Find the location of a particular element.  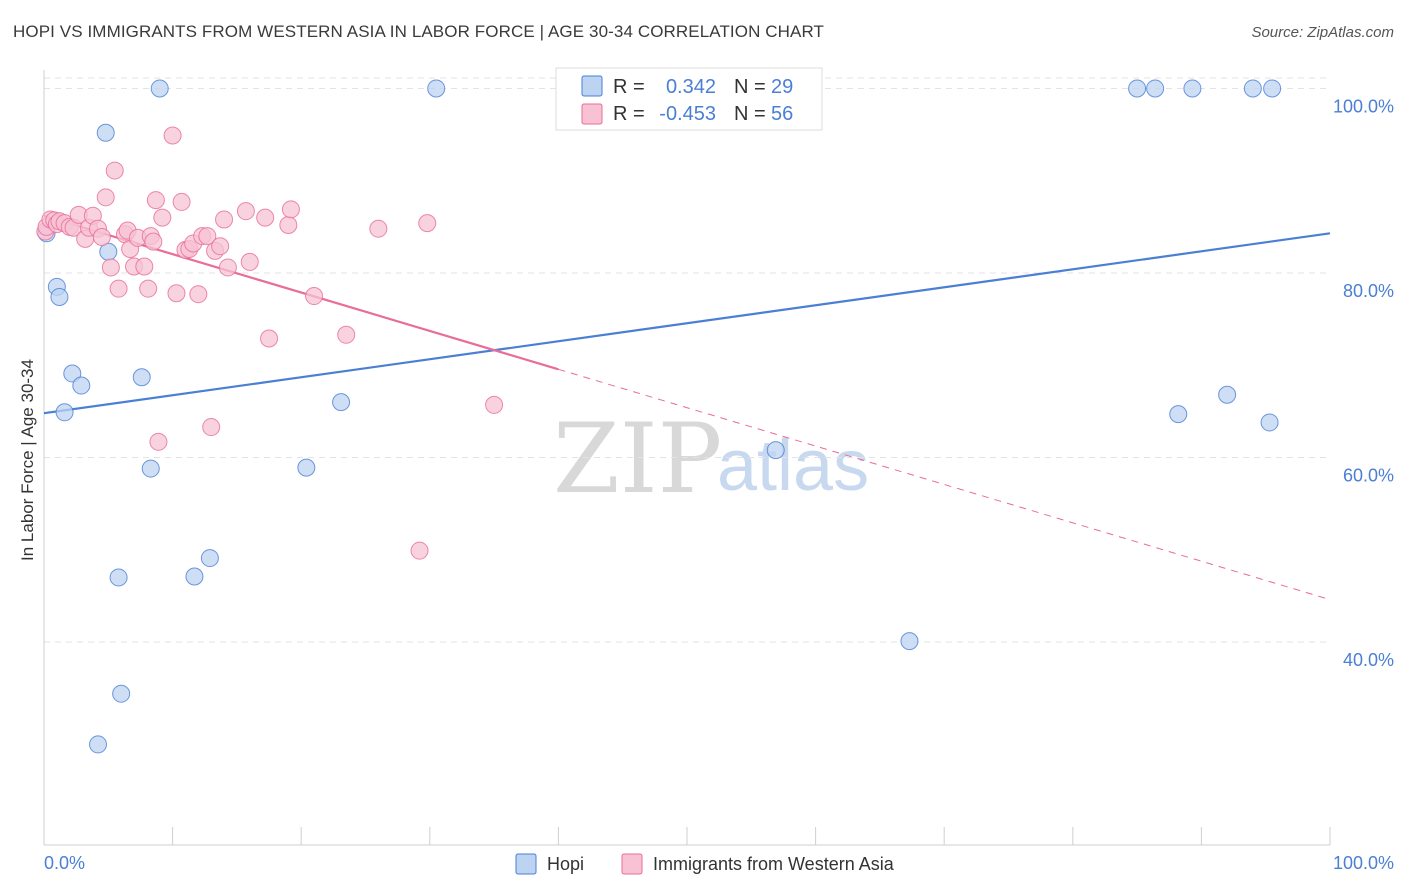

series-legend-label-hopi: Hopi is located at coordinates (565, 864).